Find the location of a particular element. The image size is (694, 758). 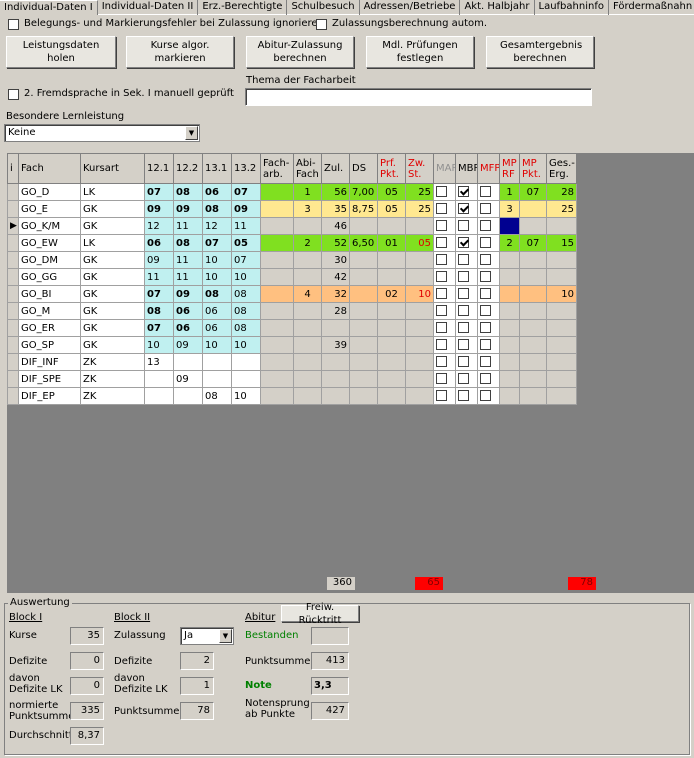

column-header: Fach-arb. is located at coordinates (277, 168).